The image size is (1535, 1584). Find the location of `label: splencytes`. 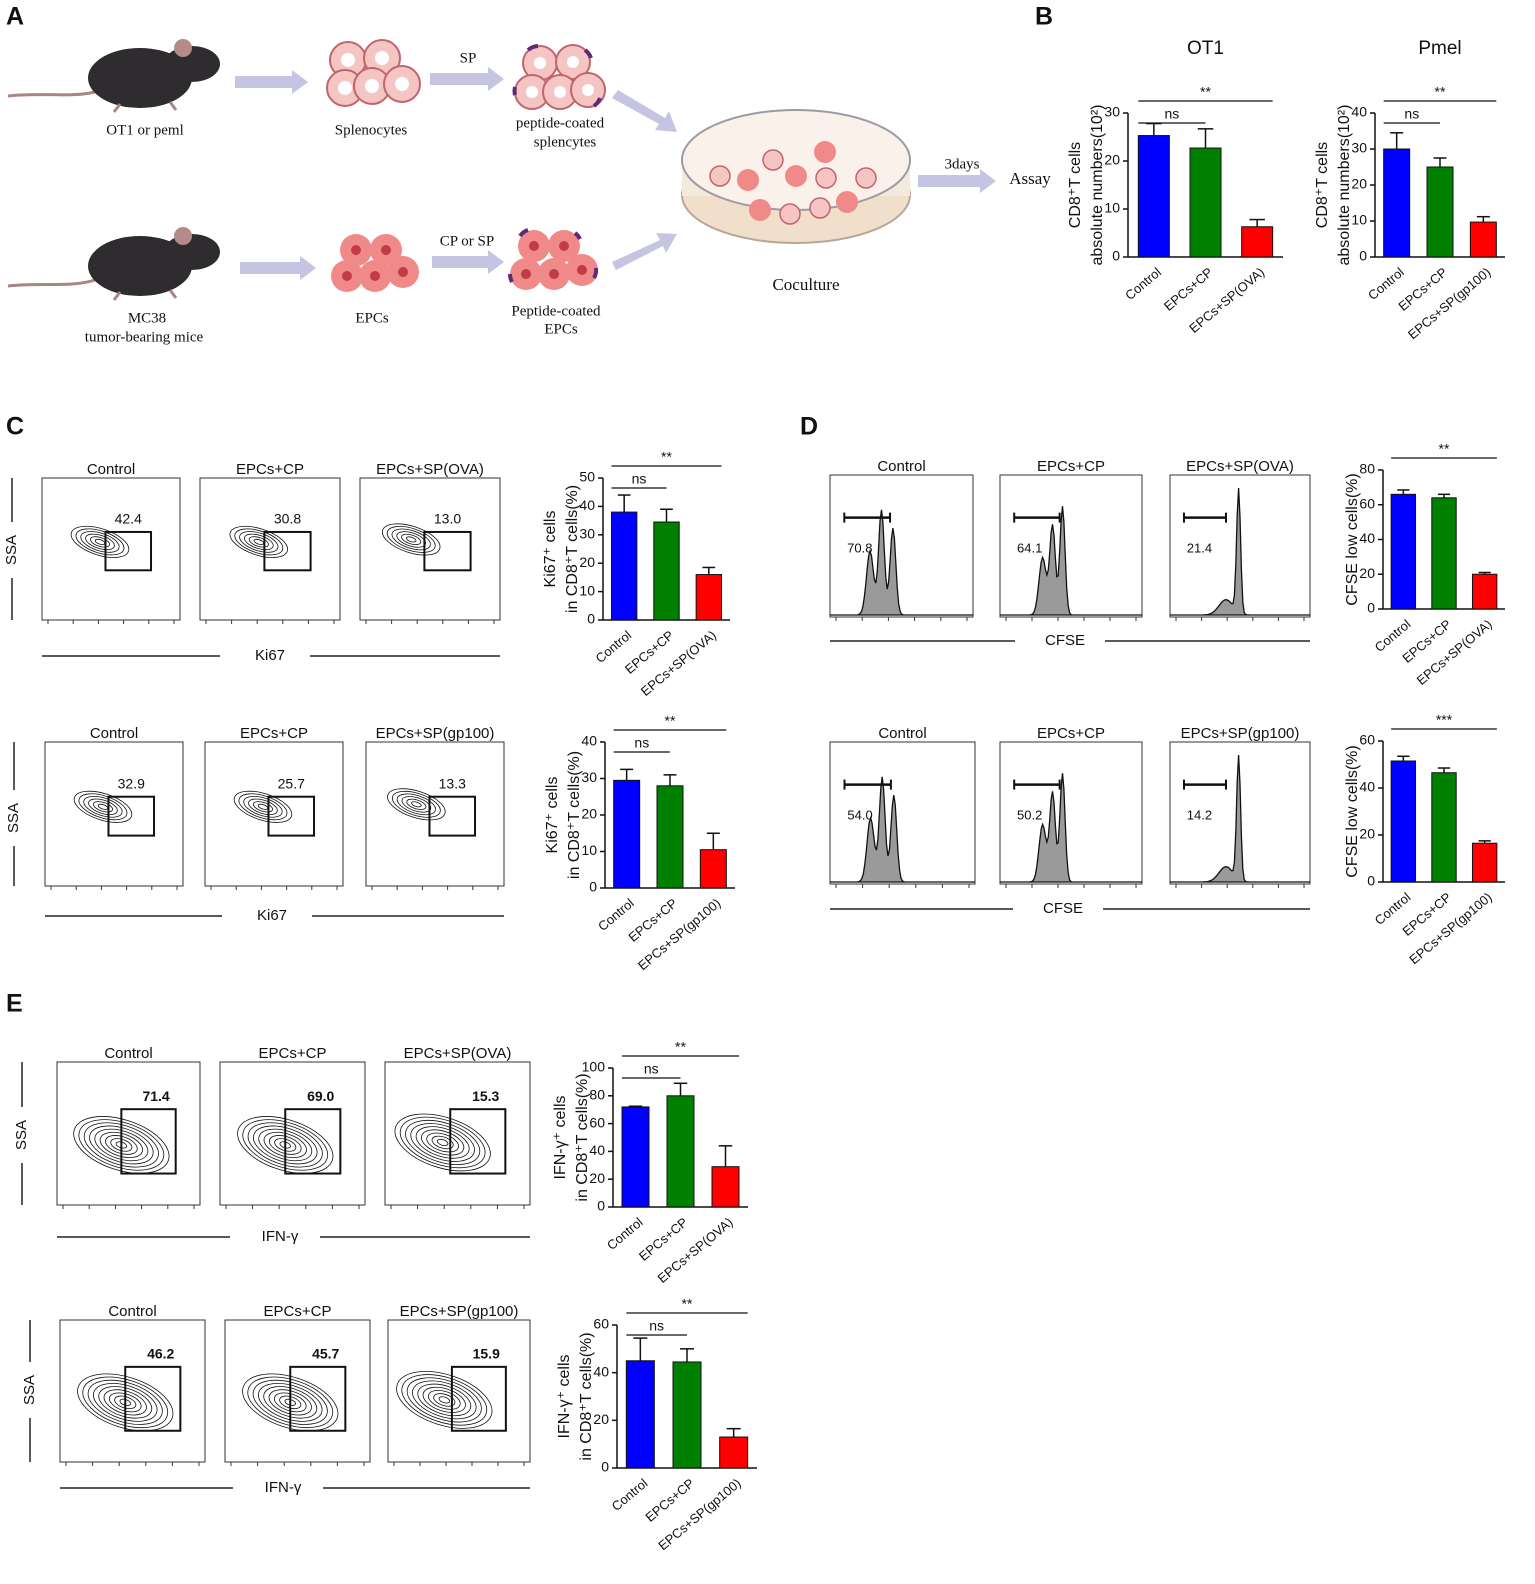

label: splencytes is located at coordinates (565, 142).